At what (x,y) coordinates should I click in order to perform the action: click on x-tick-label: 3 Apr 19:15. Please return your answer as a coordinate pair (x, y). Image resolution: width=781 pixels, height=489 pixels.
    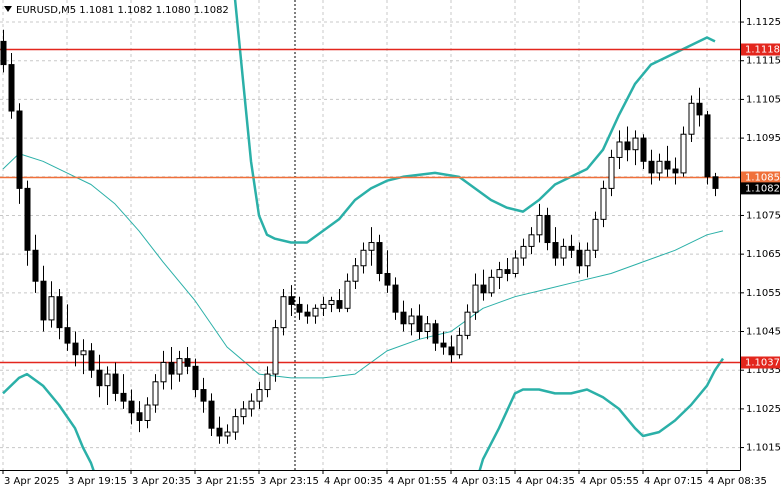
    Looking at the image, I should click on (97, 481).